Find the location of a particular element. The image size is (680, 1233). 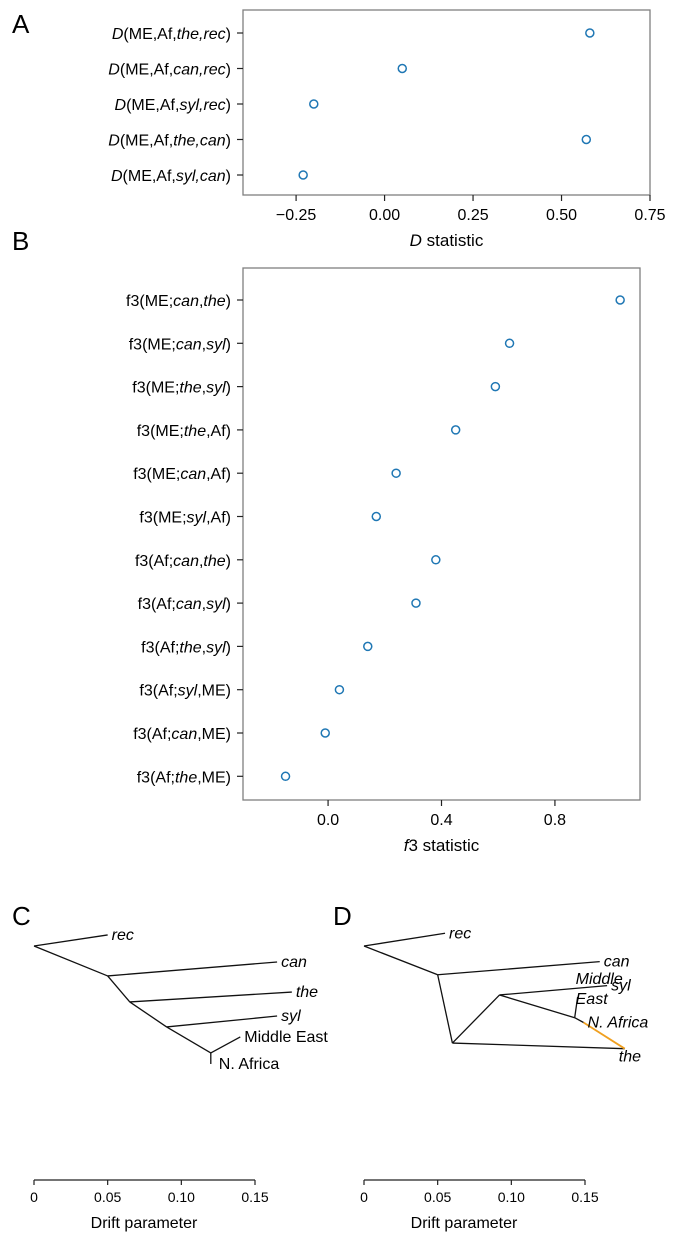

leaf-label: Middle East is located at coordinates (286, 1037).